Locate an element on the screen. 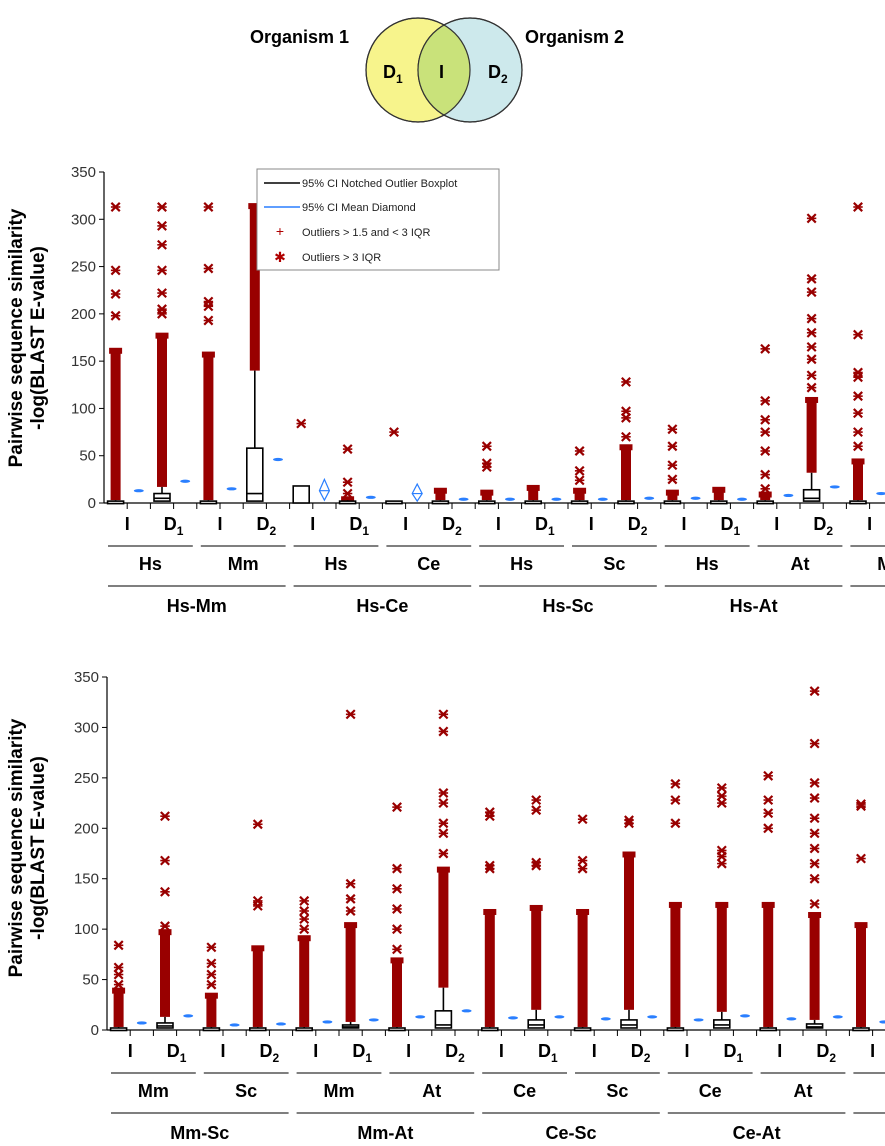 The image size is (885, 1146). organism-label: Hs is located at coordinates (150, 564).